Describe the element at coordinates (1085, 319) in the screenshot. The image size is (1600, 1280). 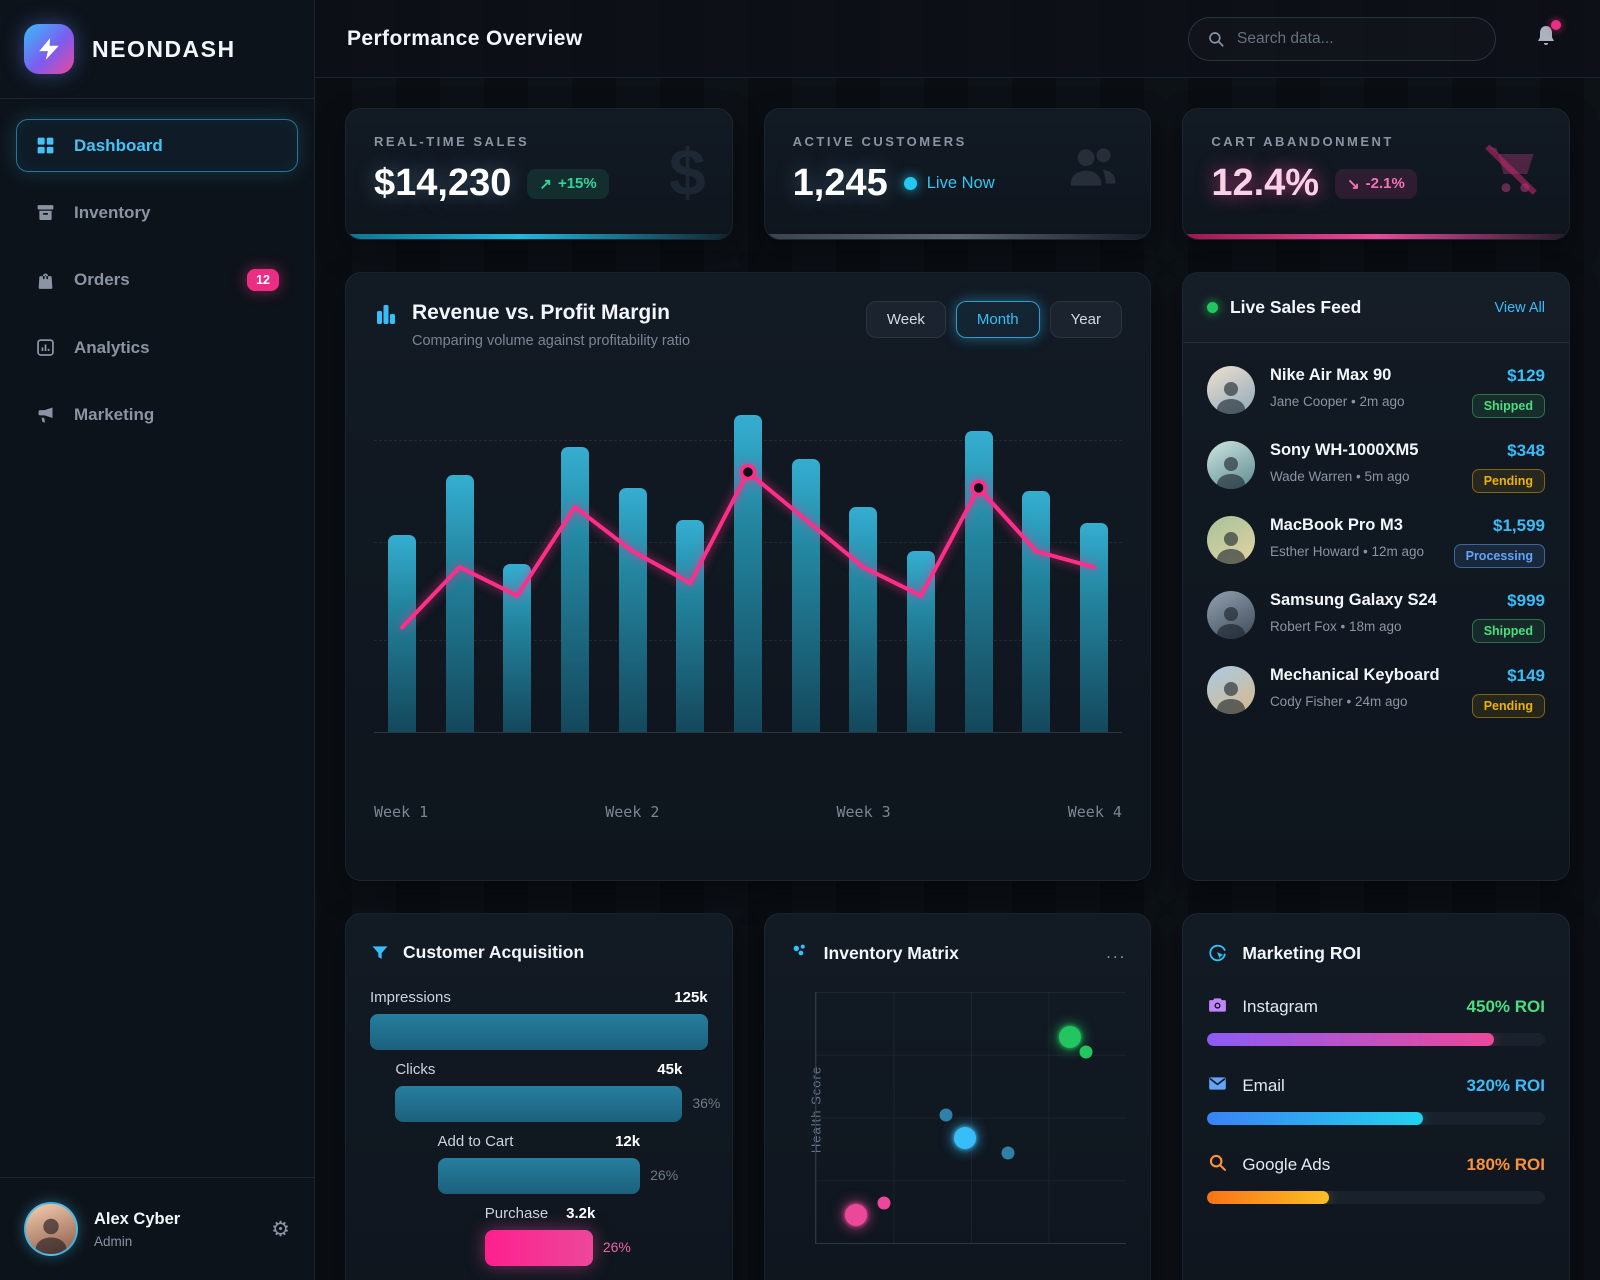
I see `range-toggle-year: Year` at that location.